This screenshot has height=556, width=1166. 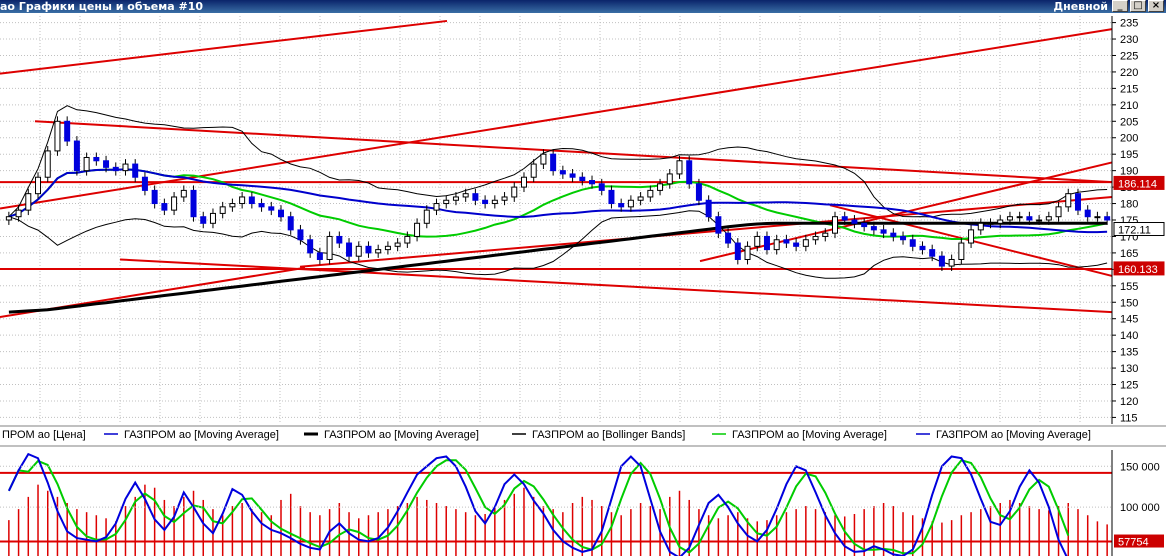 What do you see at coordinates (1156, 6) in the screenshot?
I see `close-button: ×` at bounding box center [1156, 6].